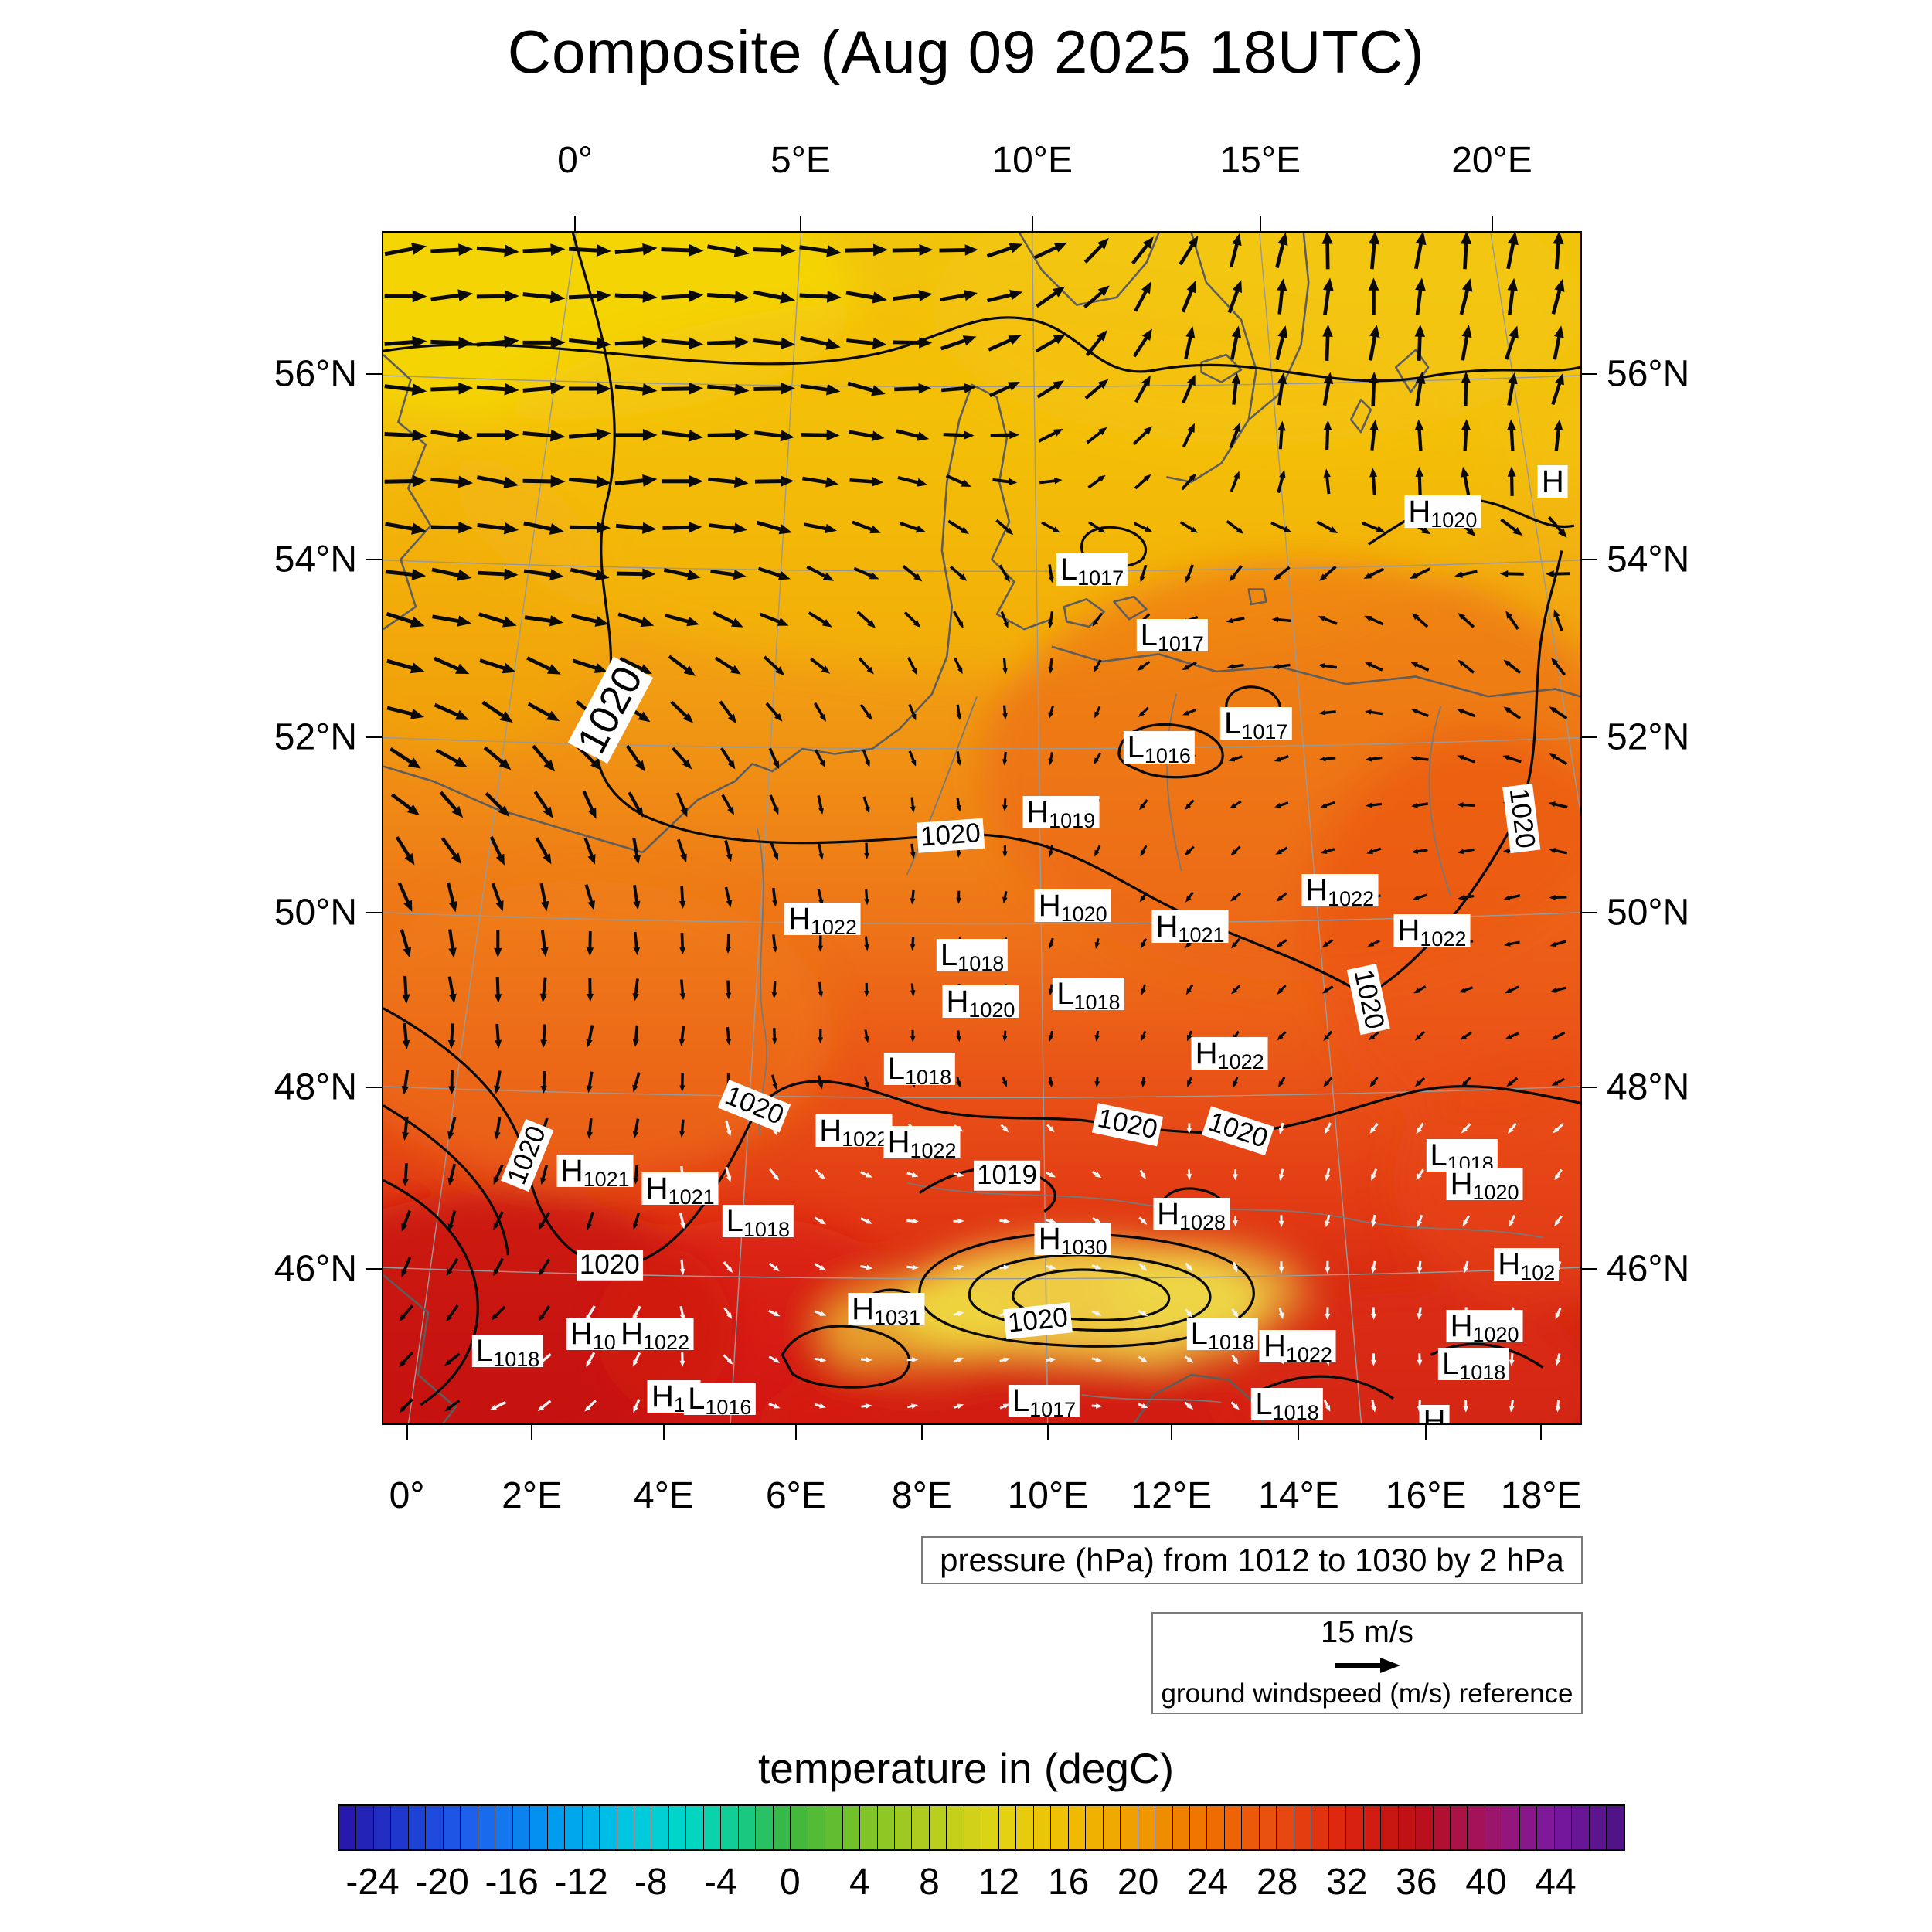 The image size is (1932, 1932). Describe the element at coordinates (1589, 374) in the screenshot. I see `axis-tick-right` at that location.